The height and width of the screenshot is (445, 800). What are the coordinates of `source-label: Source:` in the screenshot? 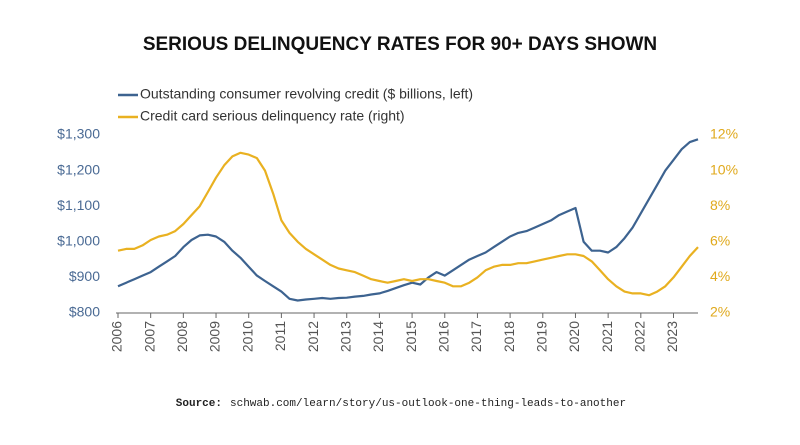 It's located at (199, 404).